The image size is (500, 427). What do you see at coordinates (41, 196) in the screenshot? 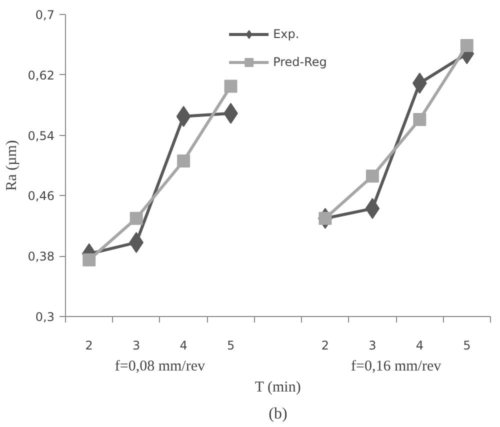
I see `y-tick-label: 0,46` at bounding box center [41, 196].